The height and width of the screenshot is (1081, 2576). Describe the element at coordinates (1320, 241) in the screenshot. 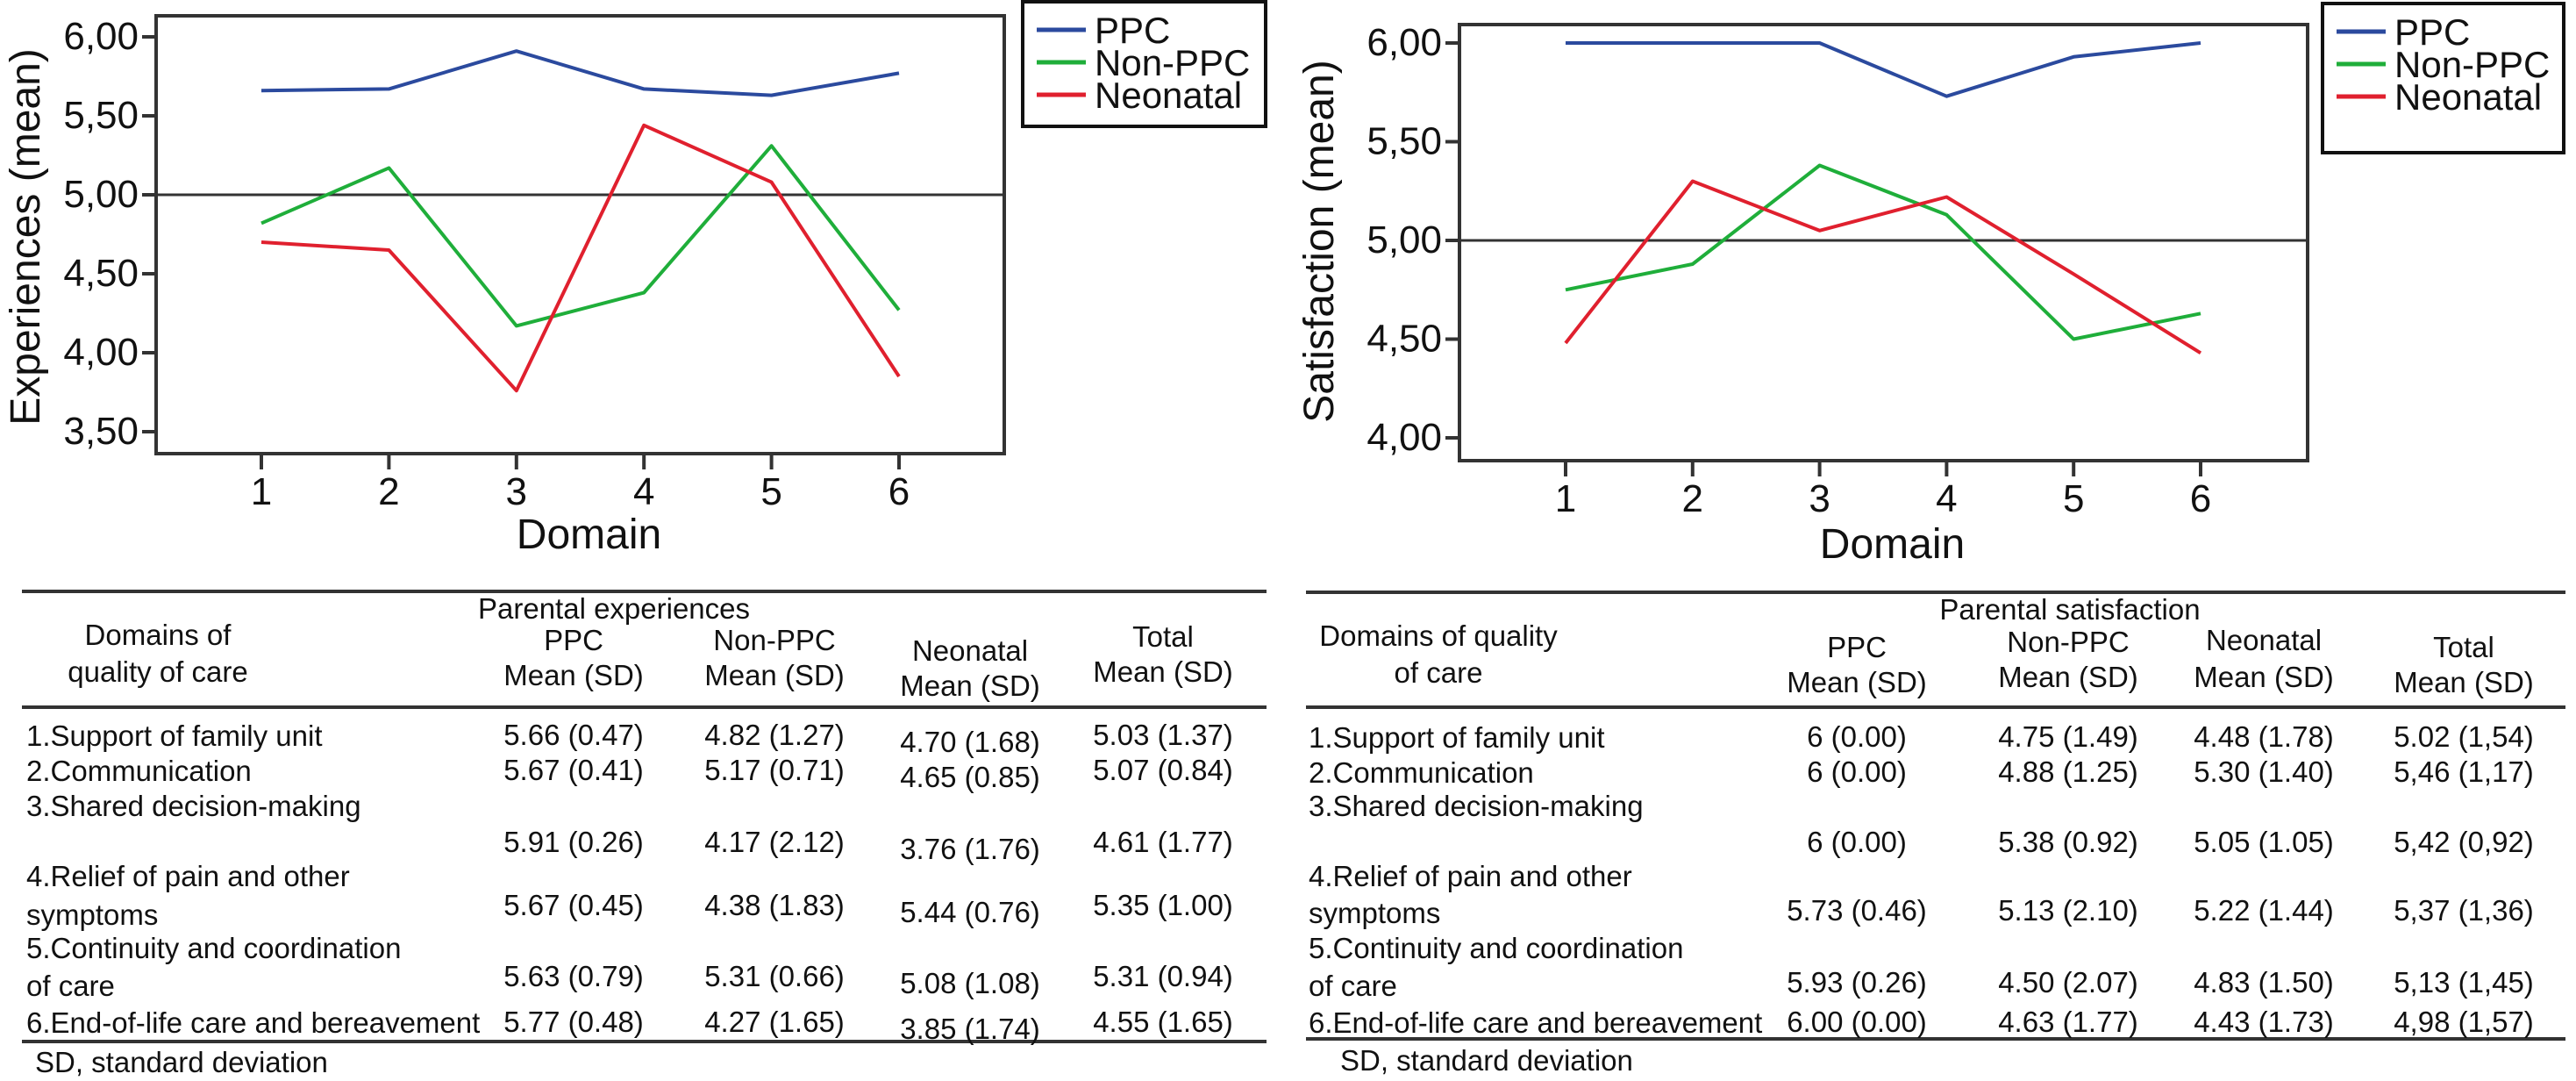

I see `y-axis-title: Satisfaction (mean)` at that location.